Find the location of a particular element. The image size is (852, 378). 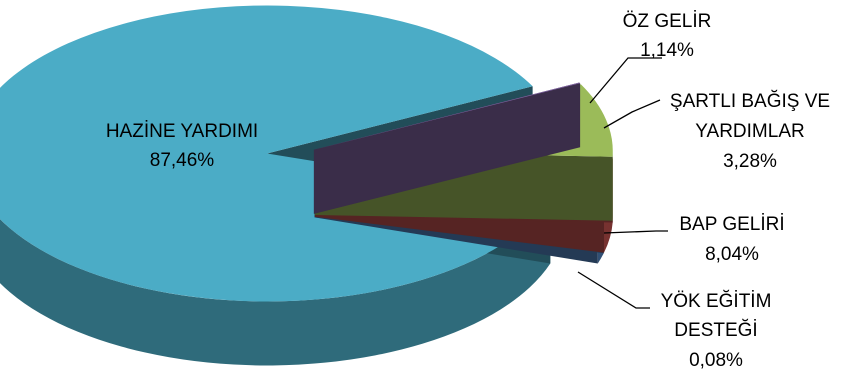

label-sartli-bagis: ŞARTLI BAĞIŞ VE YARDIMLAR 3,28% is located at coordinates (750, 131).